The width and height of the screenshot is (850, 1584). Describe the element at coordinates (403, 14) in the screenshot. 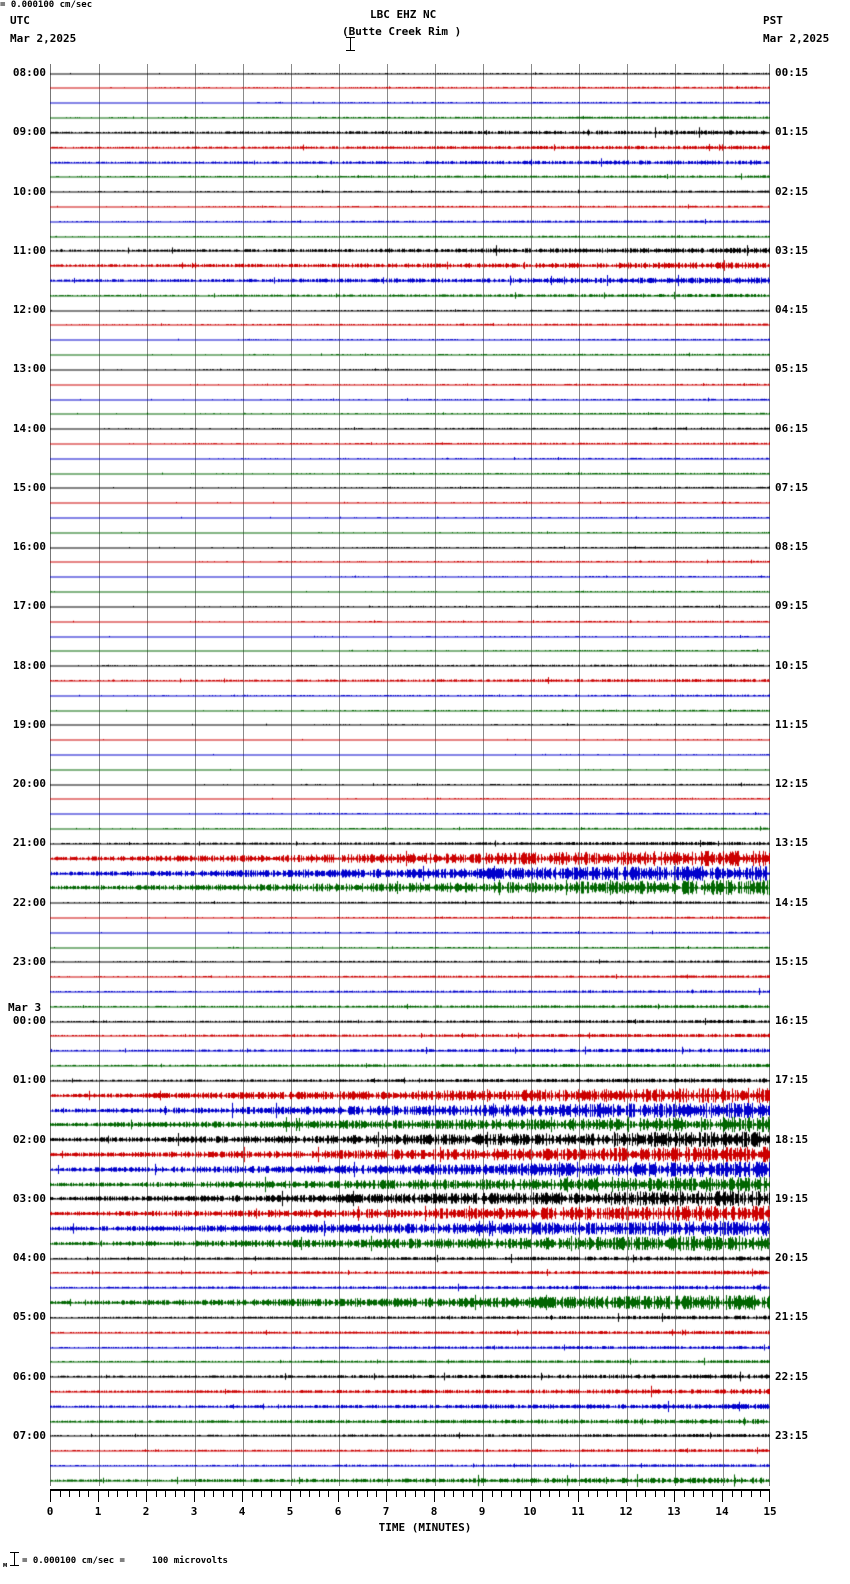

I see `station-code-title: LBC EHZ NC` at that location.